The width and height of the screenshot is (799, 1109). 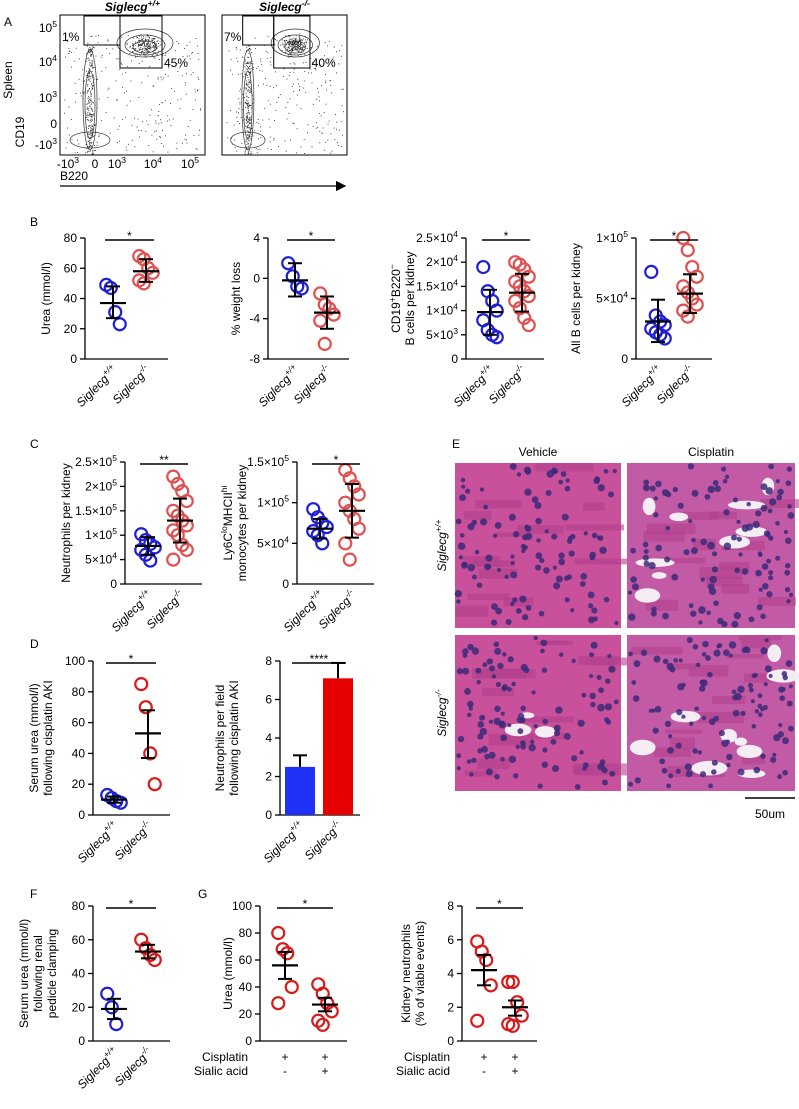 What do you see at coordinates (246, 987) in the screenshot?
I see `y-tick-label: 40` at bounding box center [246, 987].